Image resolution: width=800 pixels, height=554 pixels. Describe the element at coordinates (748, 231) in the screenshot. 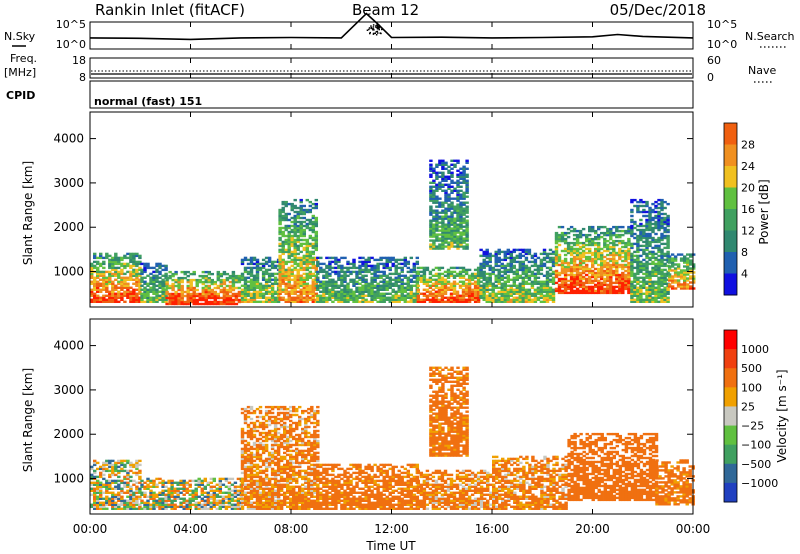

I see `power-colorbar-tick: 12` at that location.